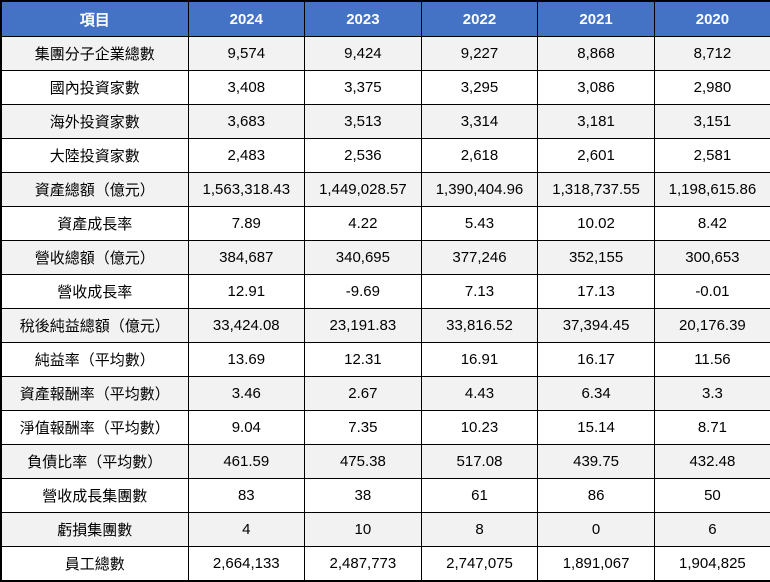  Describe the element at coordinates (94, 427) in the screenshot. I see `row-label: 淨值報酬率（平均數）` at that location.